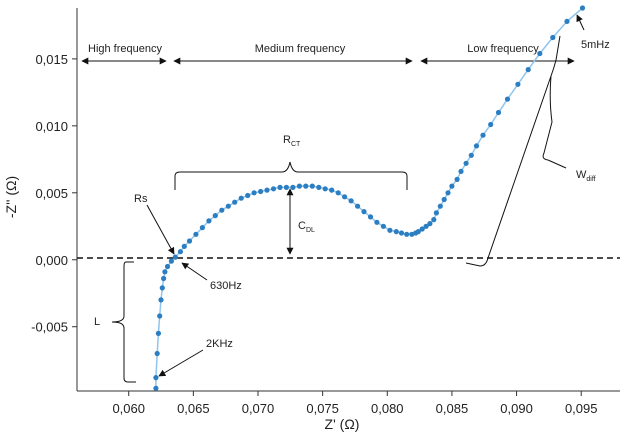 The height and width of the screenshot is (441, 626). What do you see at coordinates (123, 322) in the screenshot?
I see `l-brace` at bounding box center [123, 322].